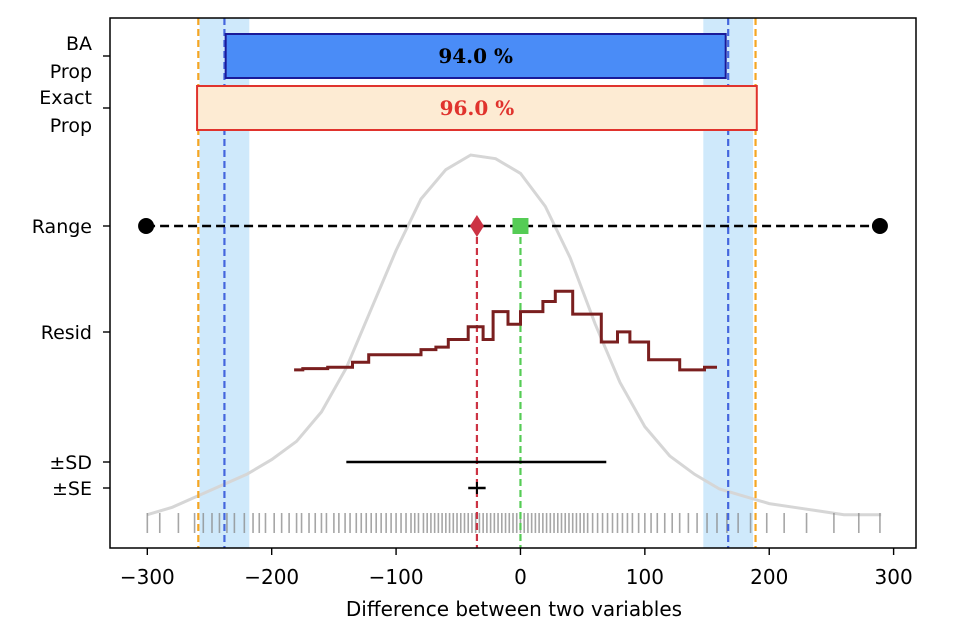 Image resolution: width=964 pixels, height=632 pixels. I want to click on median-marker, so click(520, 226).